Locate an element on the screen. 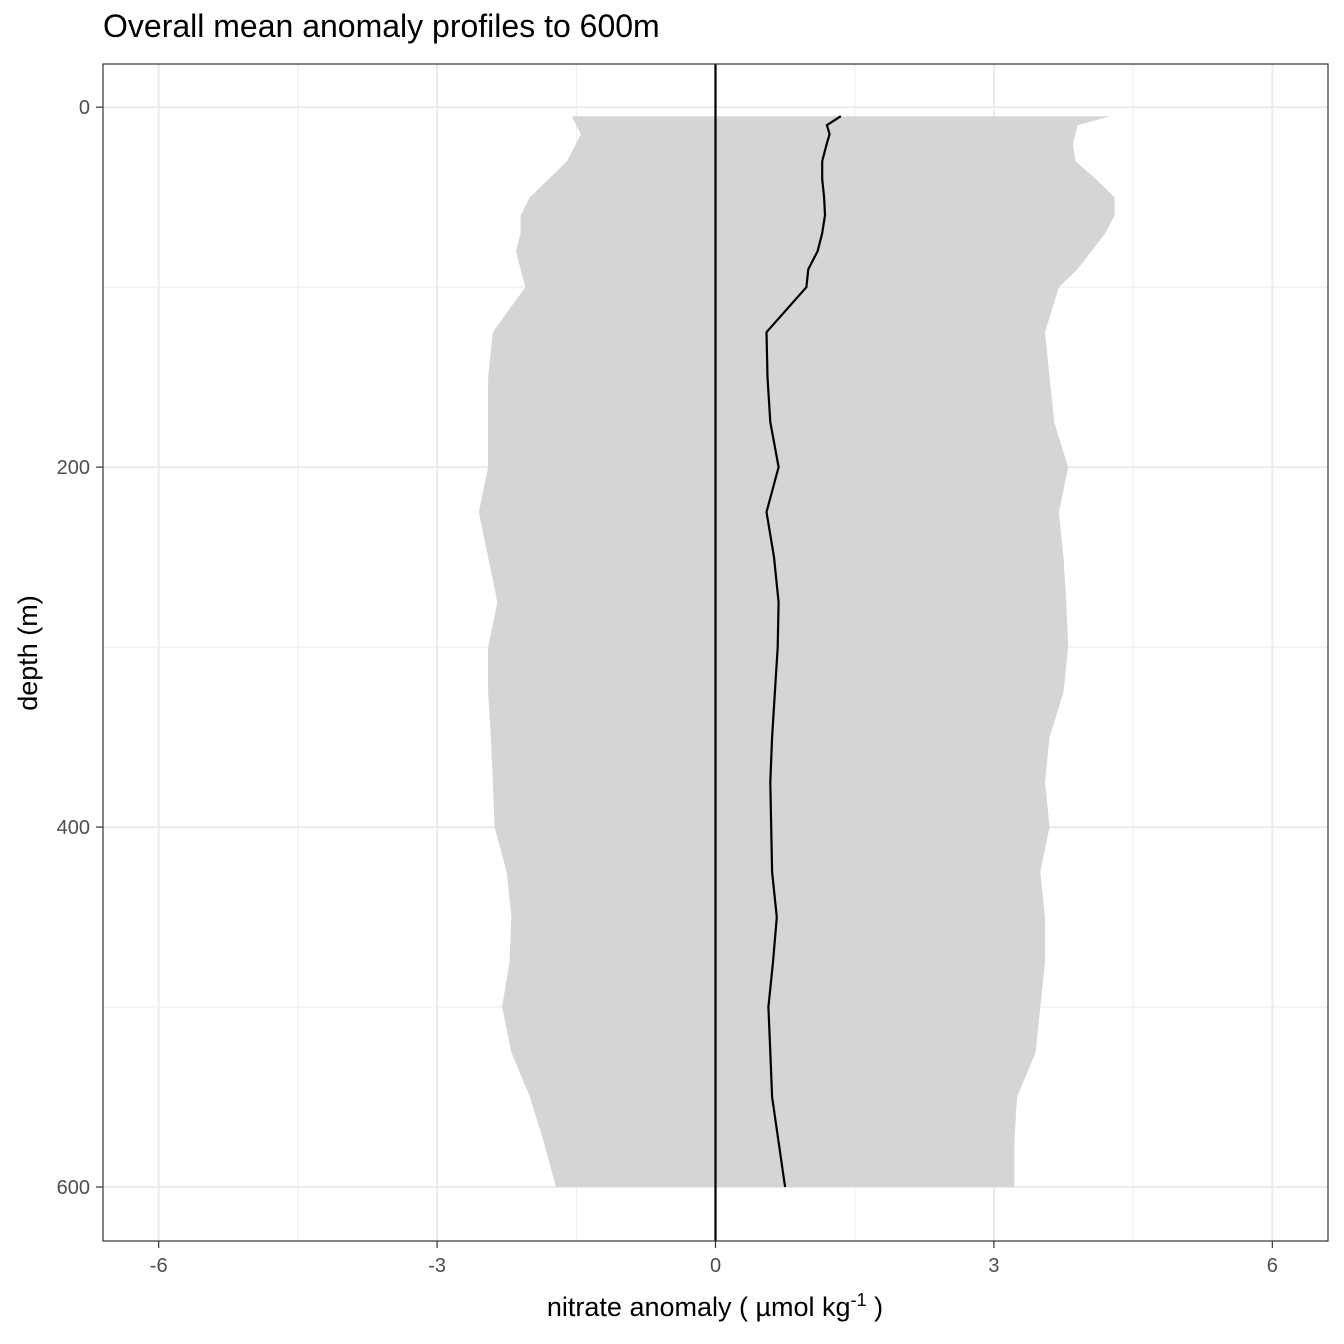  chart-title: Overall mean anomaly profiles to 600m is located at coordinates (381, 26).